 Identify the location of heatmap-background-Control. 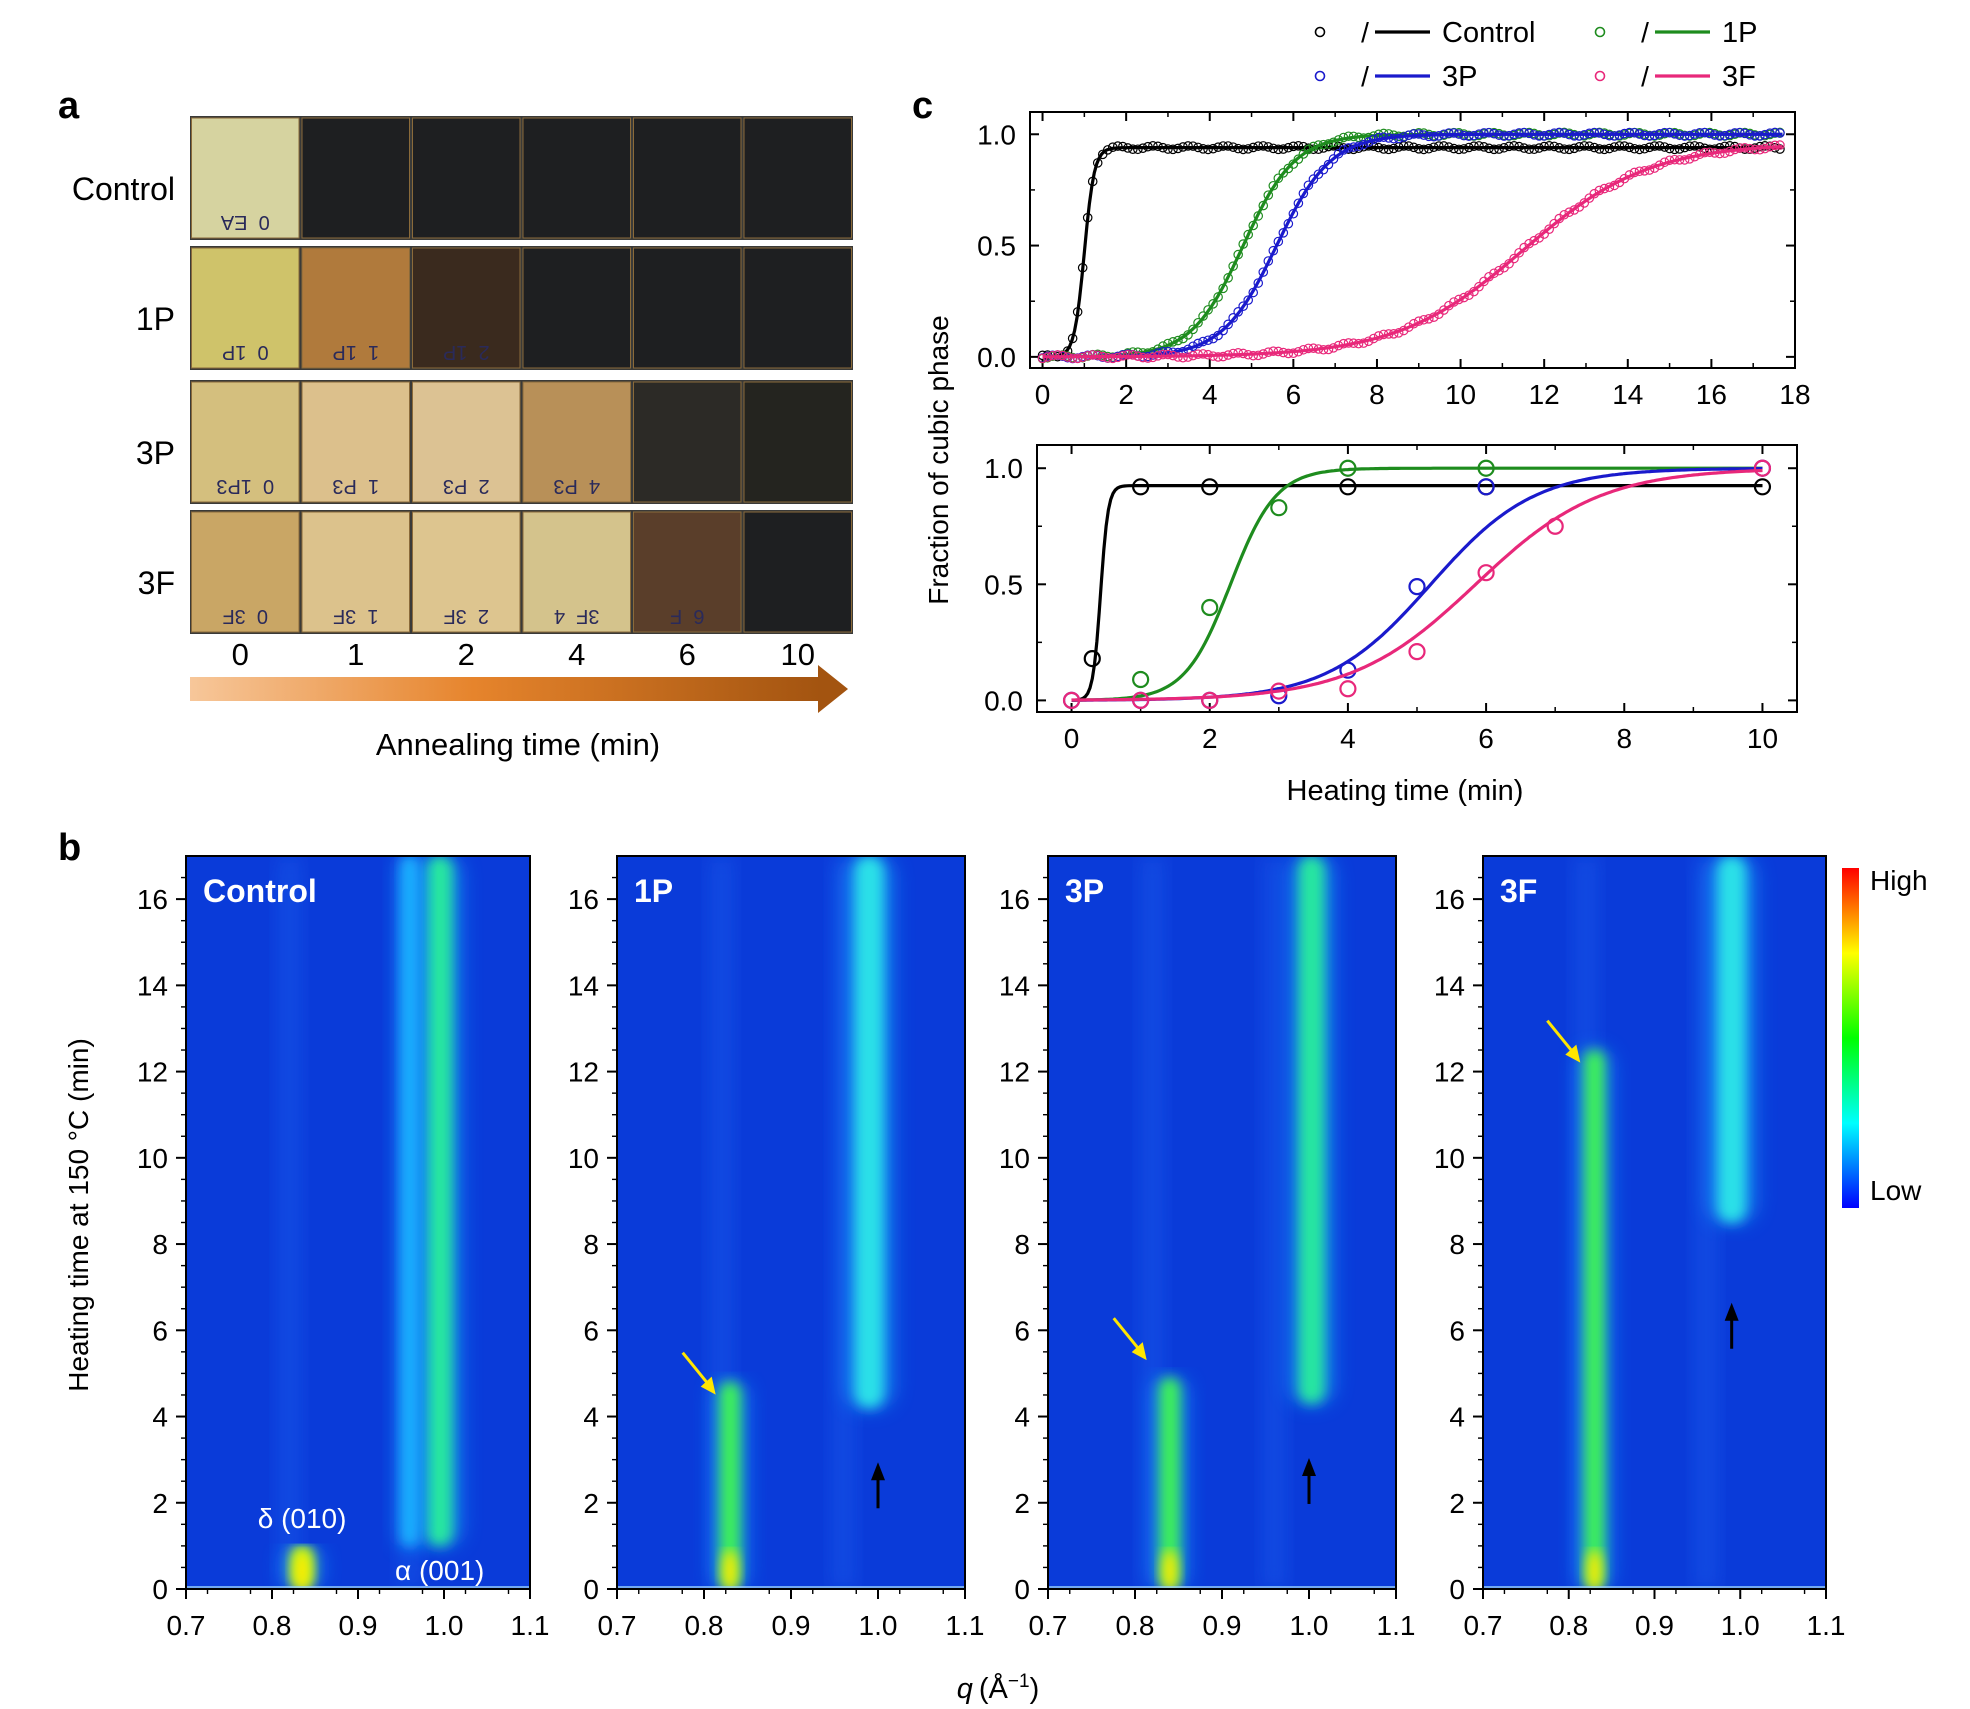
(358, 1222).